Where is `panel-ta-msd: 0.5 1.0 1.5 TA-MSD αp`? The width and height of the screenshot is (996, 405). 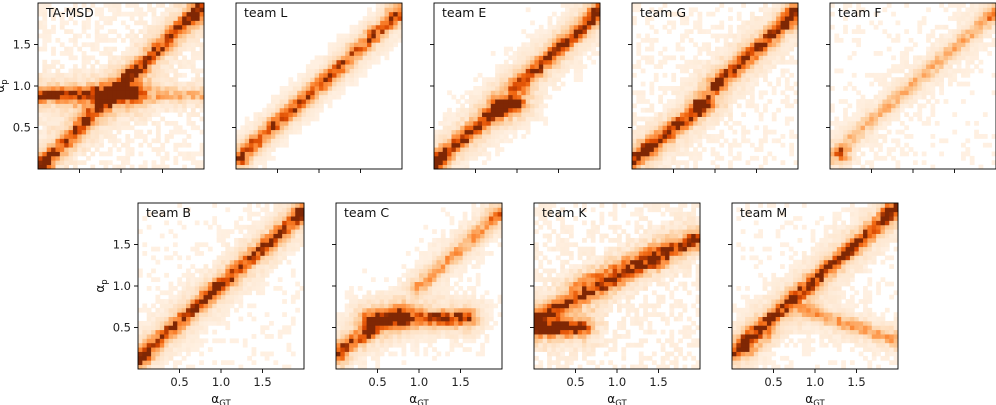 panel-ta-msd: 0.5 1.0 1.5 TA-MSD αp is located at coordinates (102, 87).